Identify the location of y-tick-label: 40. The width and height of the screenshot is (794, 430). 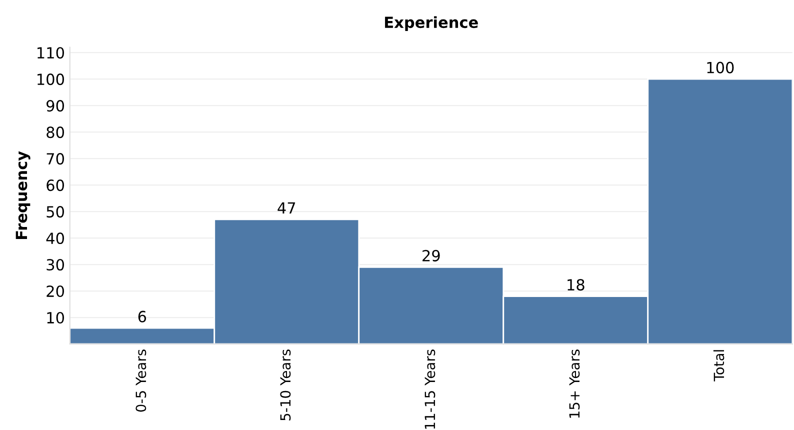
(55, 238).